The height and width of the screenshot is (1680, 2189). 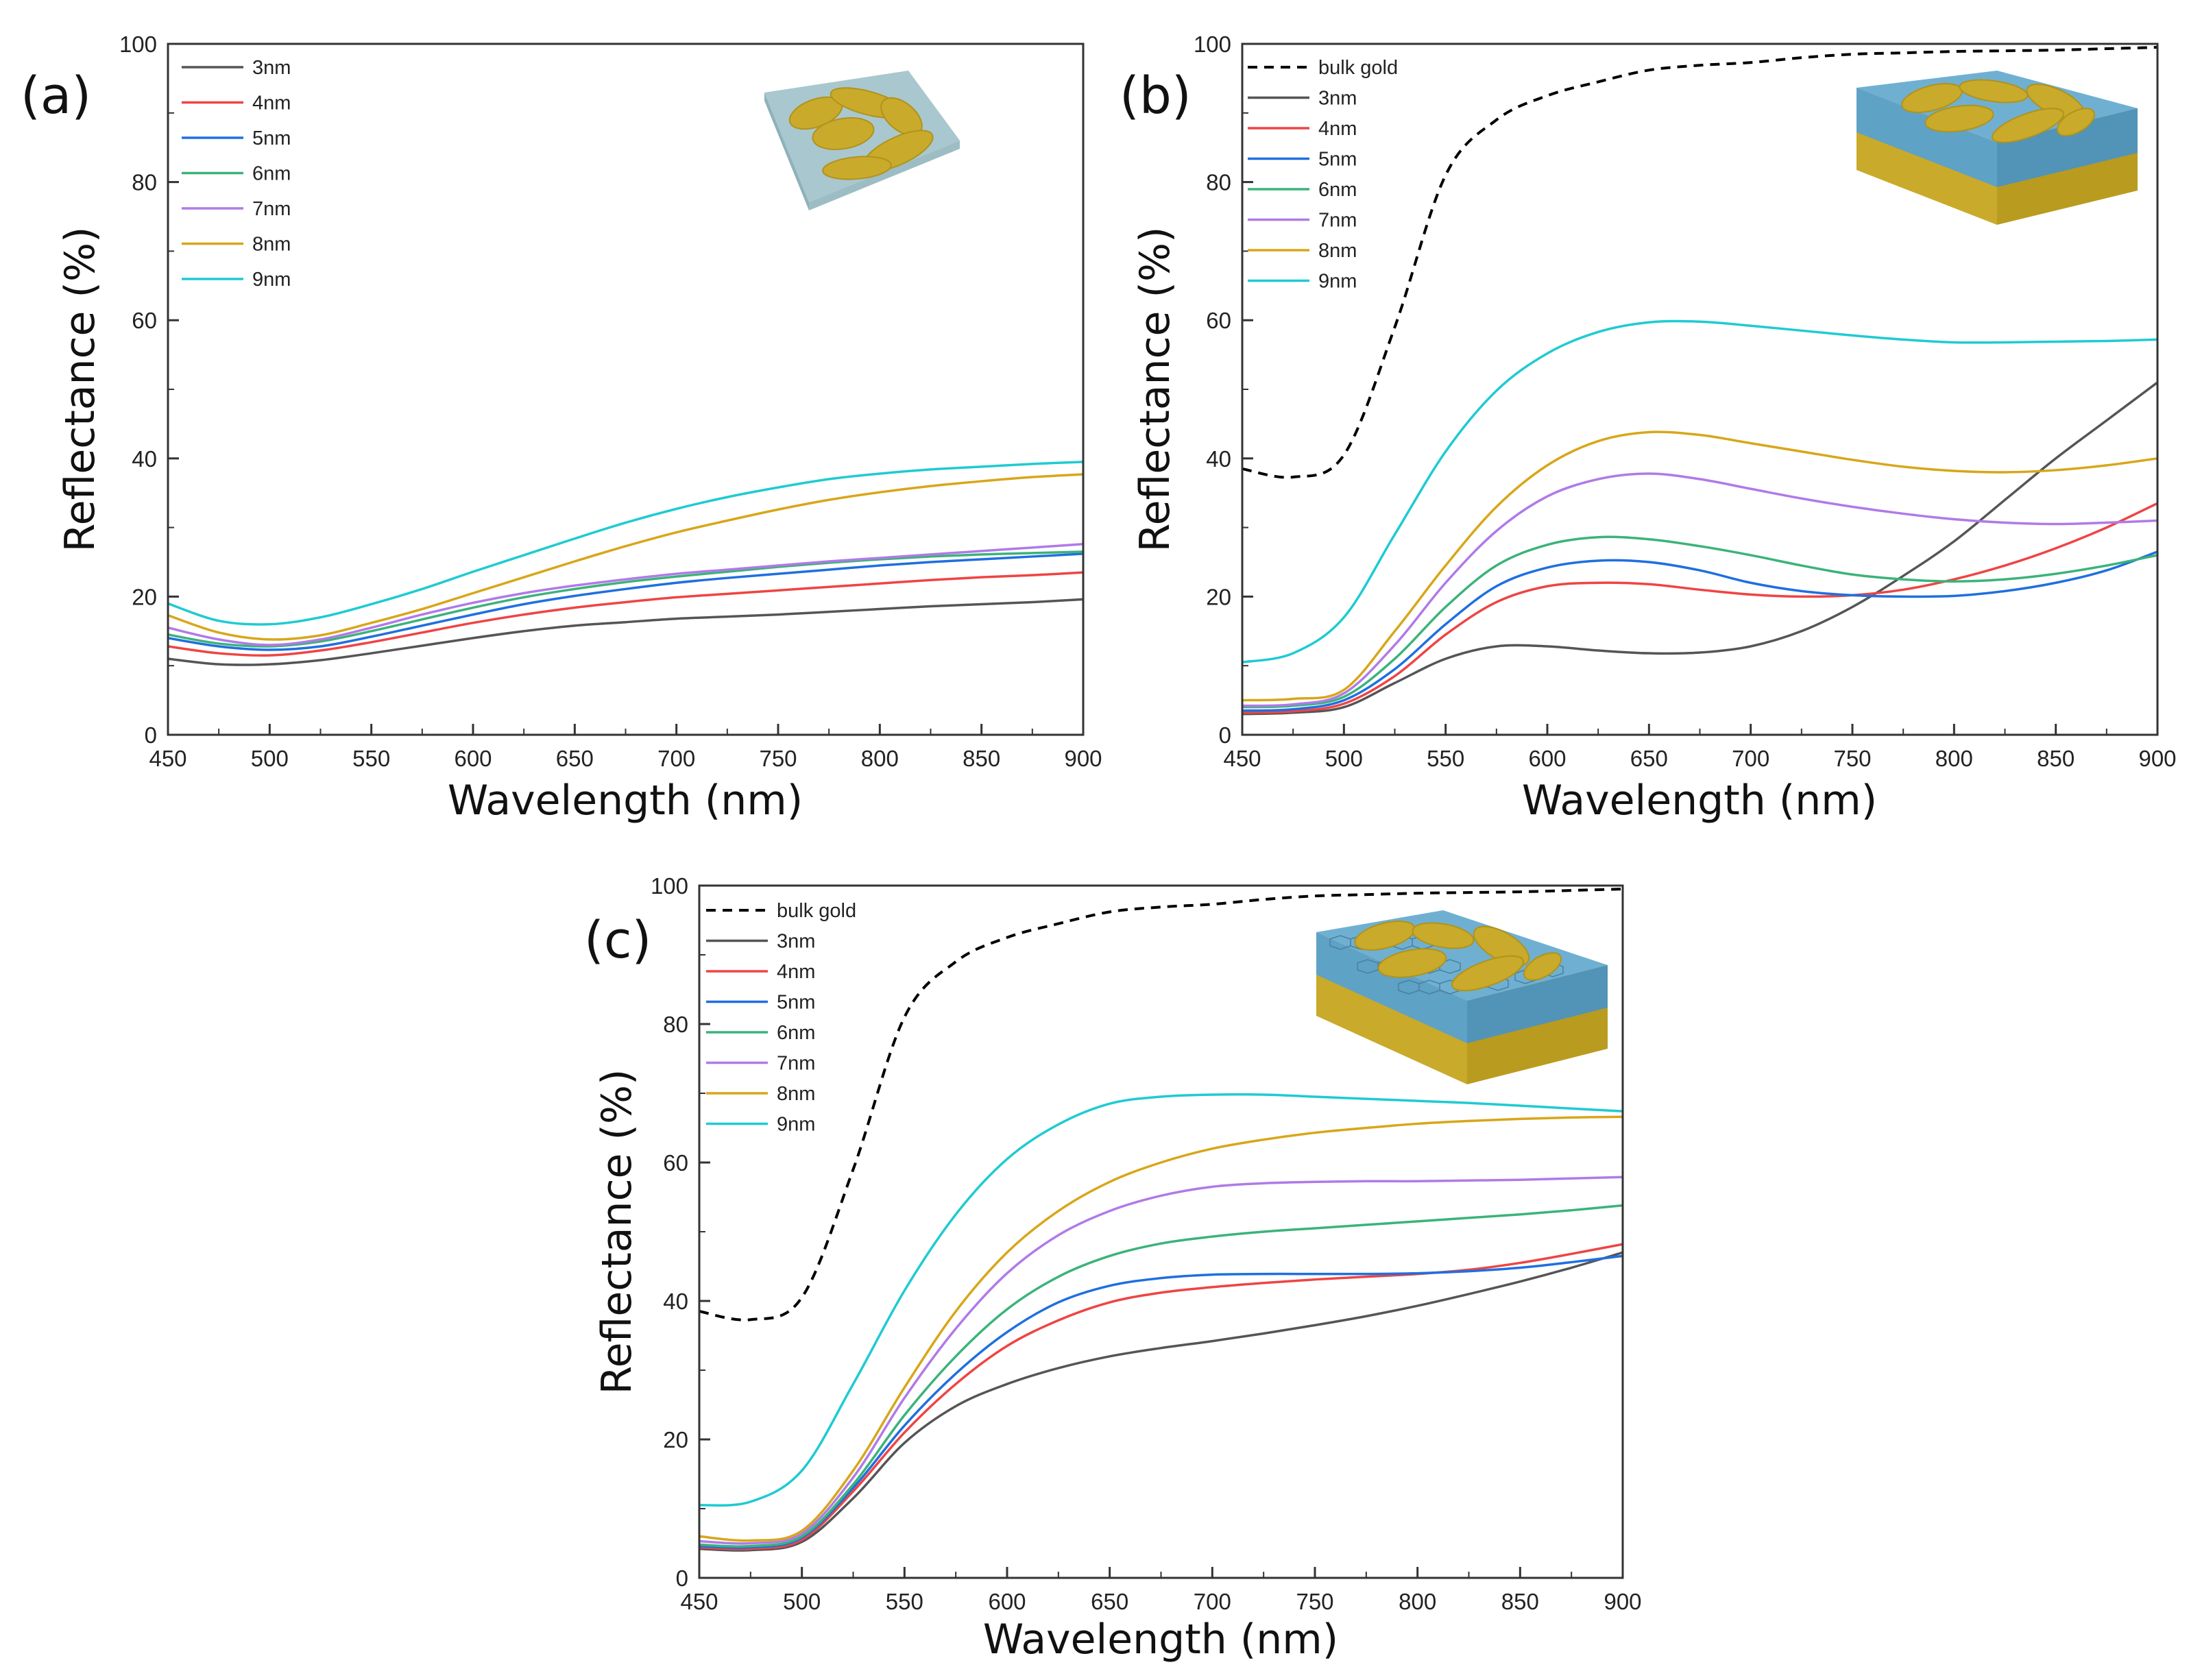 I want to click on legend-label-bulk-gold-c: bulk gold, so click(x=816, y=911).